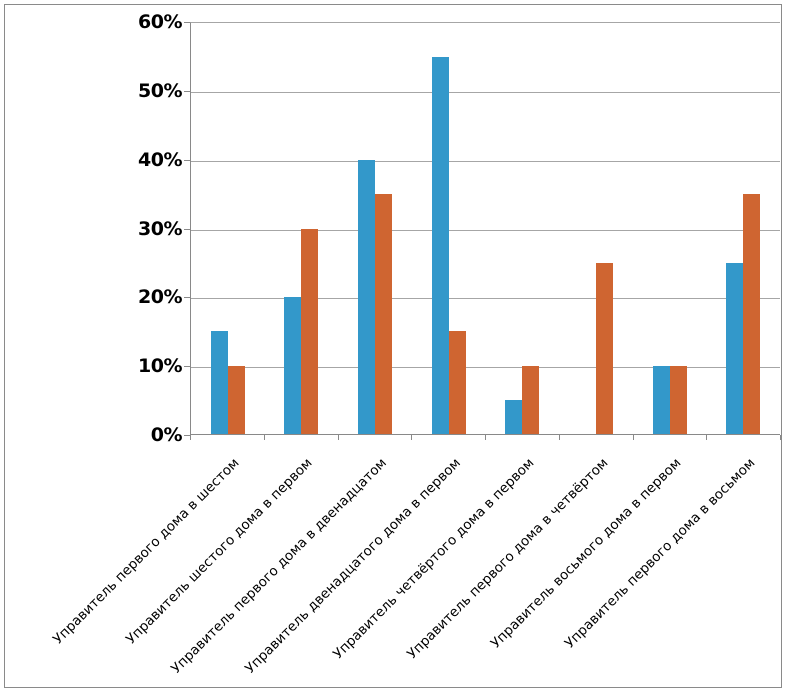  What do you see at coordinates (160, 22) in the screenshot?
I see `y-tick-label: 60%` at bounding box center [160, 22].